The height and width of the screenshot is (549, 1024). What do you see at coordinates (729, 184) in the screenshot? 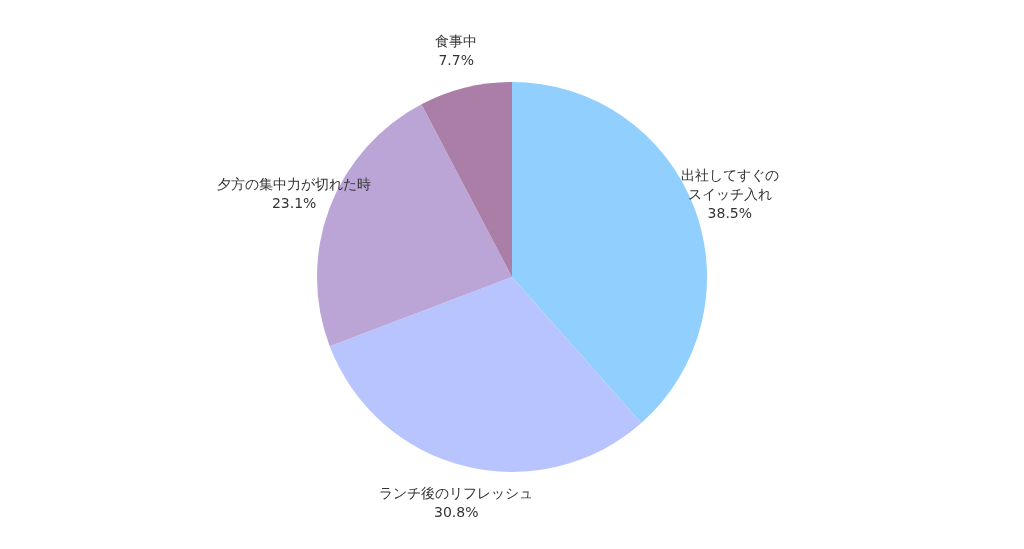
I see `slice-label: 出社してすぐのスイッチ入れ` at bounding box center [729, 184].